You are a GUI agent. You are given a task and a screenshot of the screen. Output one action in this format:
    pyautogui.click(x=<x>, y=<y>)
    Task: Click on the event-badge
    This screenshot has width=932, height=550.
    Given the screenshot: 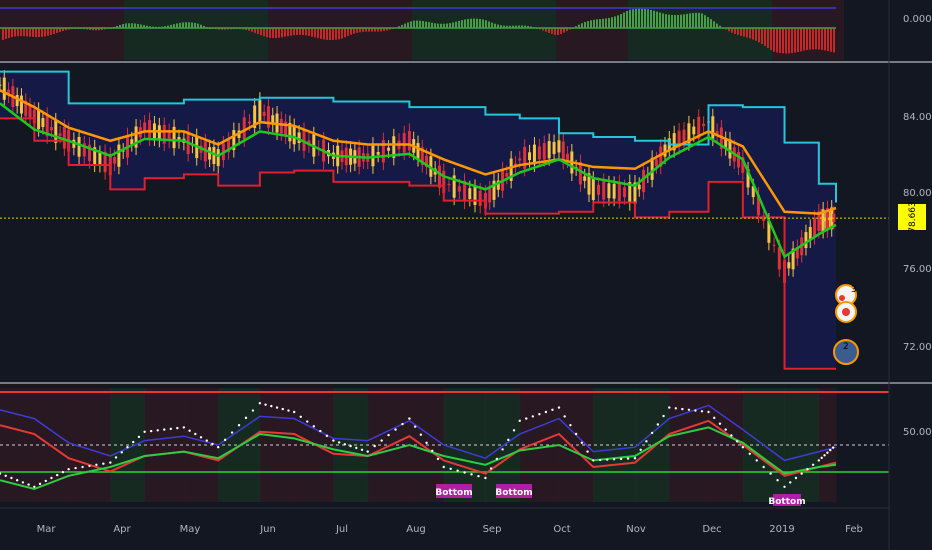 What is the action you would take?
    pyautogui.click(x=846, y=312)
    